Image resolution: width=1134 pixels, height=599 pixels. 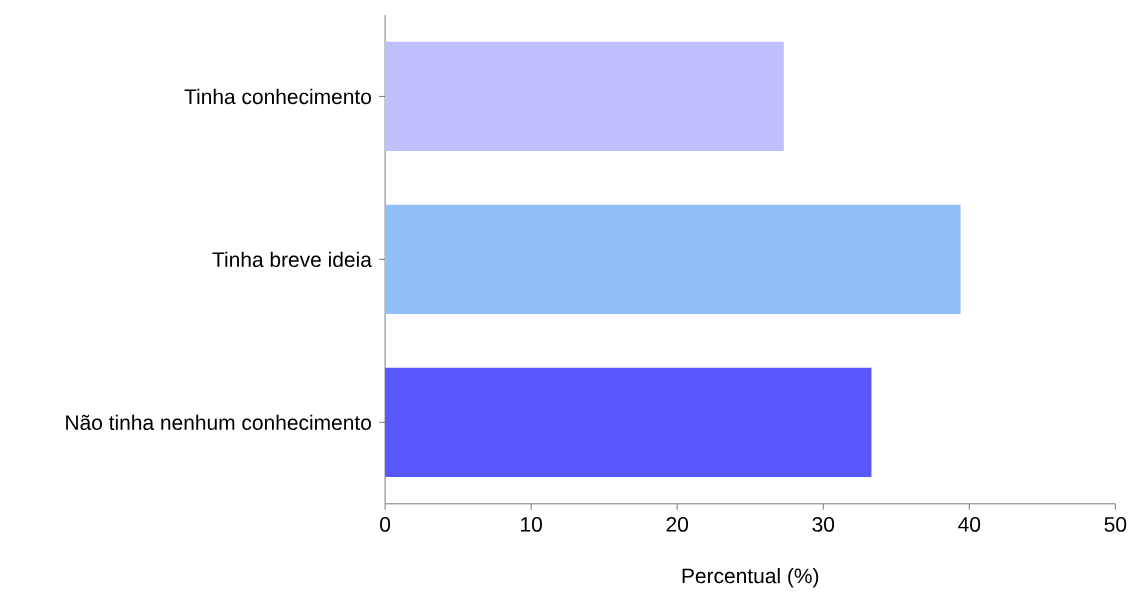 What do you see at coordinates (823, 525) in the screenshot?
I see `x-tick-label: 30` at bounding box center [823, 525].